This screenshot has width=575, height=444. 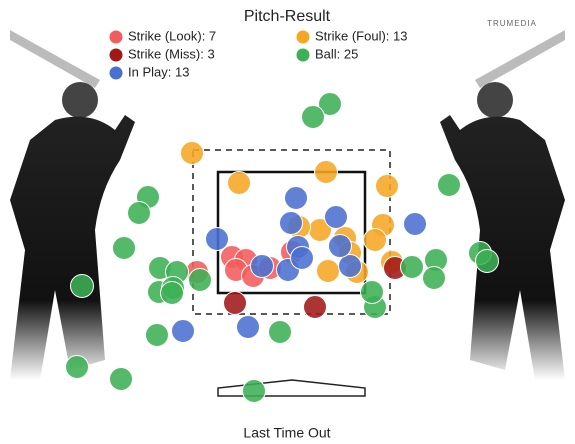 I want to click on legend-label: In Play: 13, so click(x=158, y=71).